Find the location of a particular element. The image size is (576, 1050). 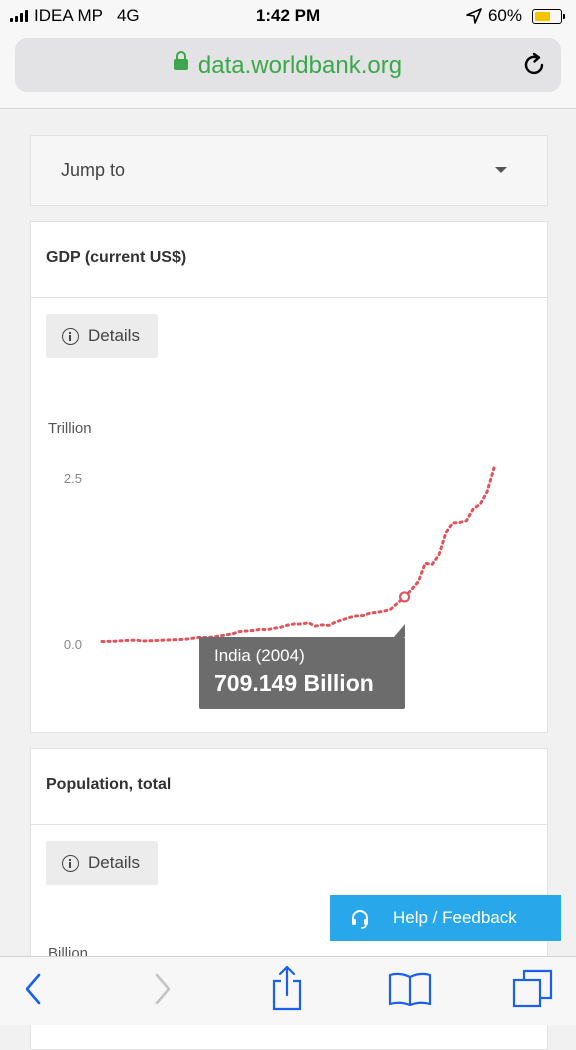

help-feedback-button: Help / Feedback is located at coordinates (445, 918).